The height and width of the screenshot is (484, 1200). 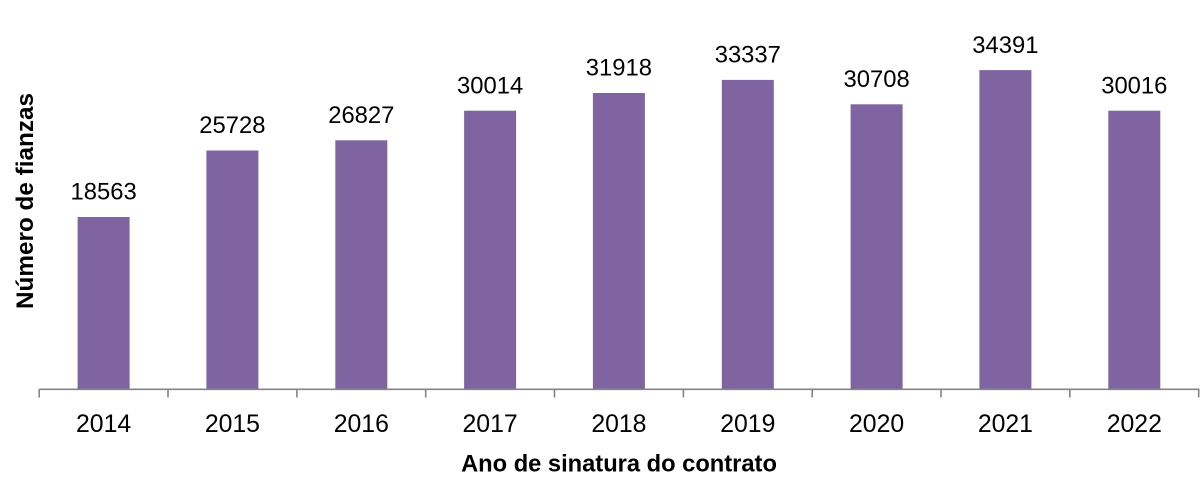 What do you see at coordinates (25, 201) in the screenshot?
I see `svg-text: Número de fianzas` at bounding box center [25, 201].